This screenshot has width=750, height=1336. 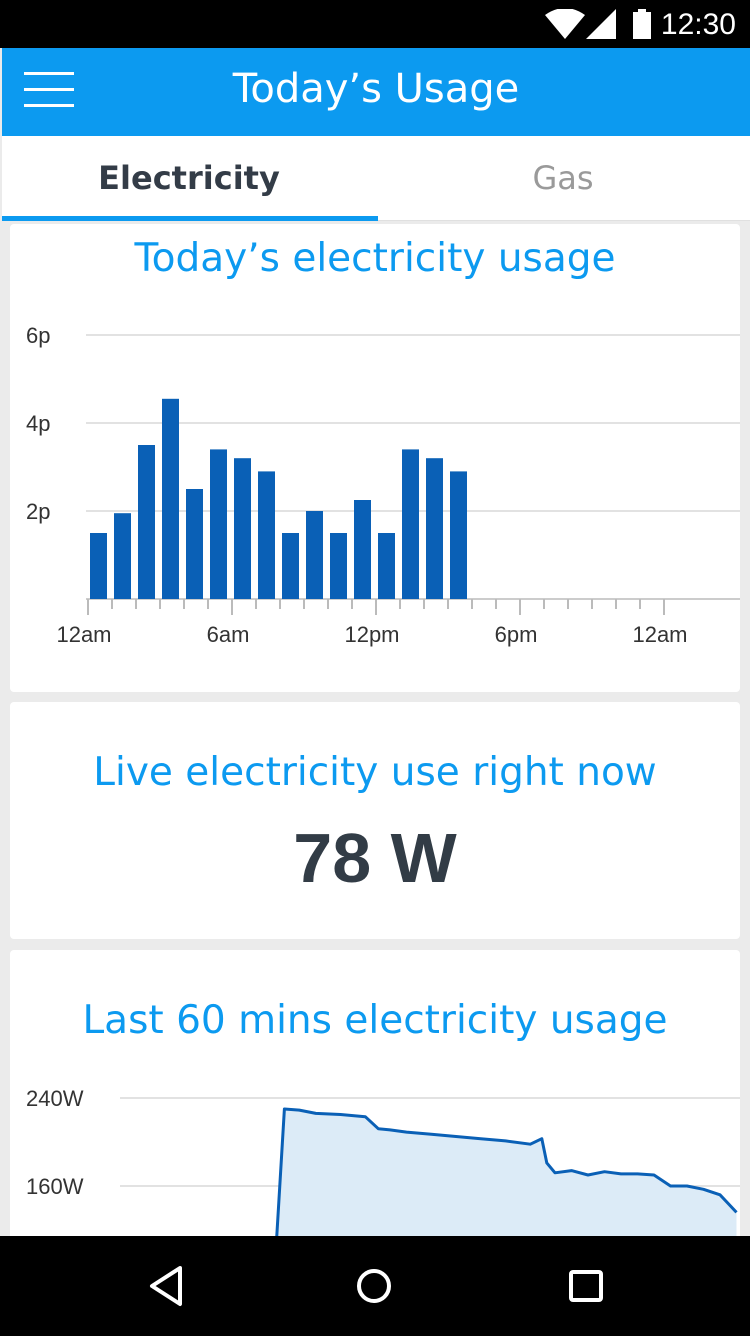 I want to click on y-tick-label: 240W, so click(x=55, y=1098).